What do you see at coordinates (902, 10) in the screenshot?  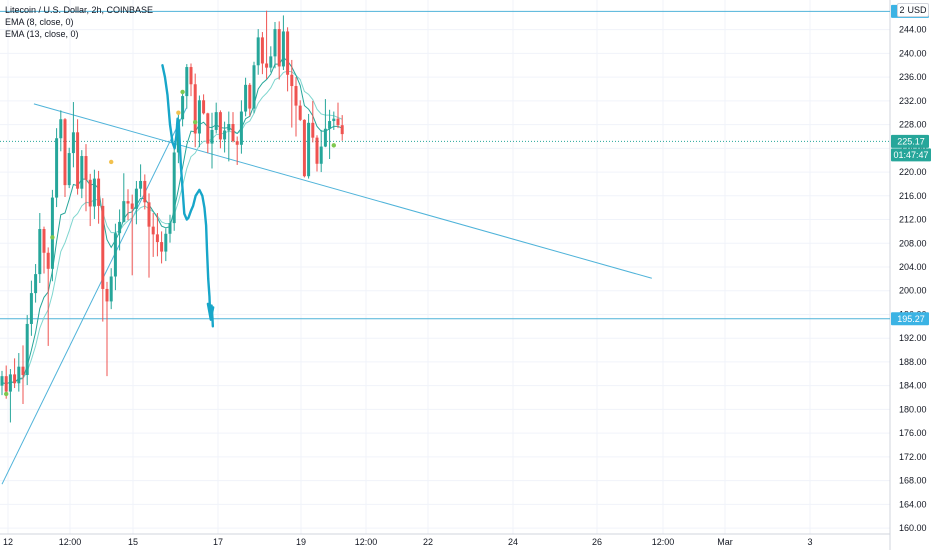 I see `currency-number: 2` at bounding box center [902, 10].